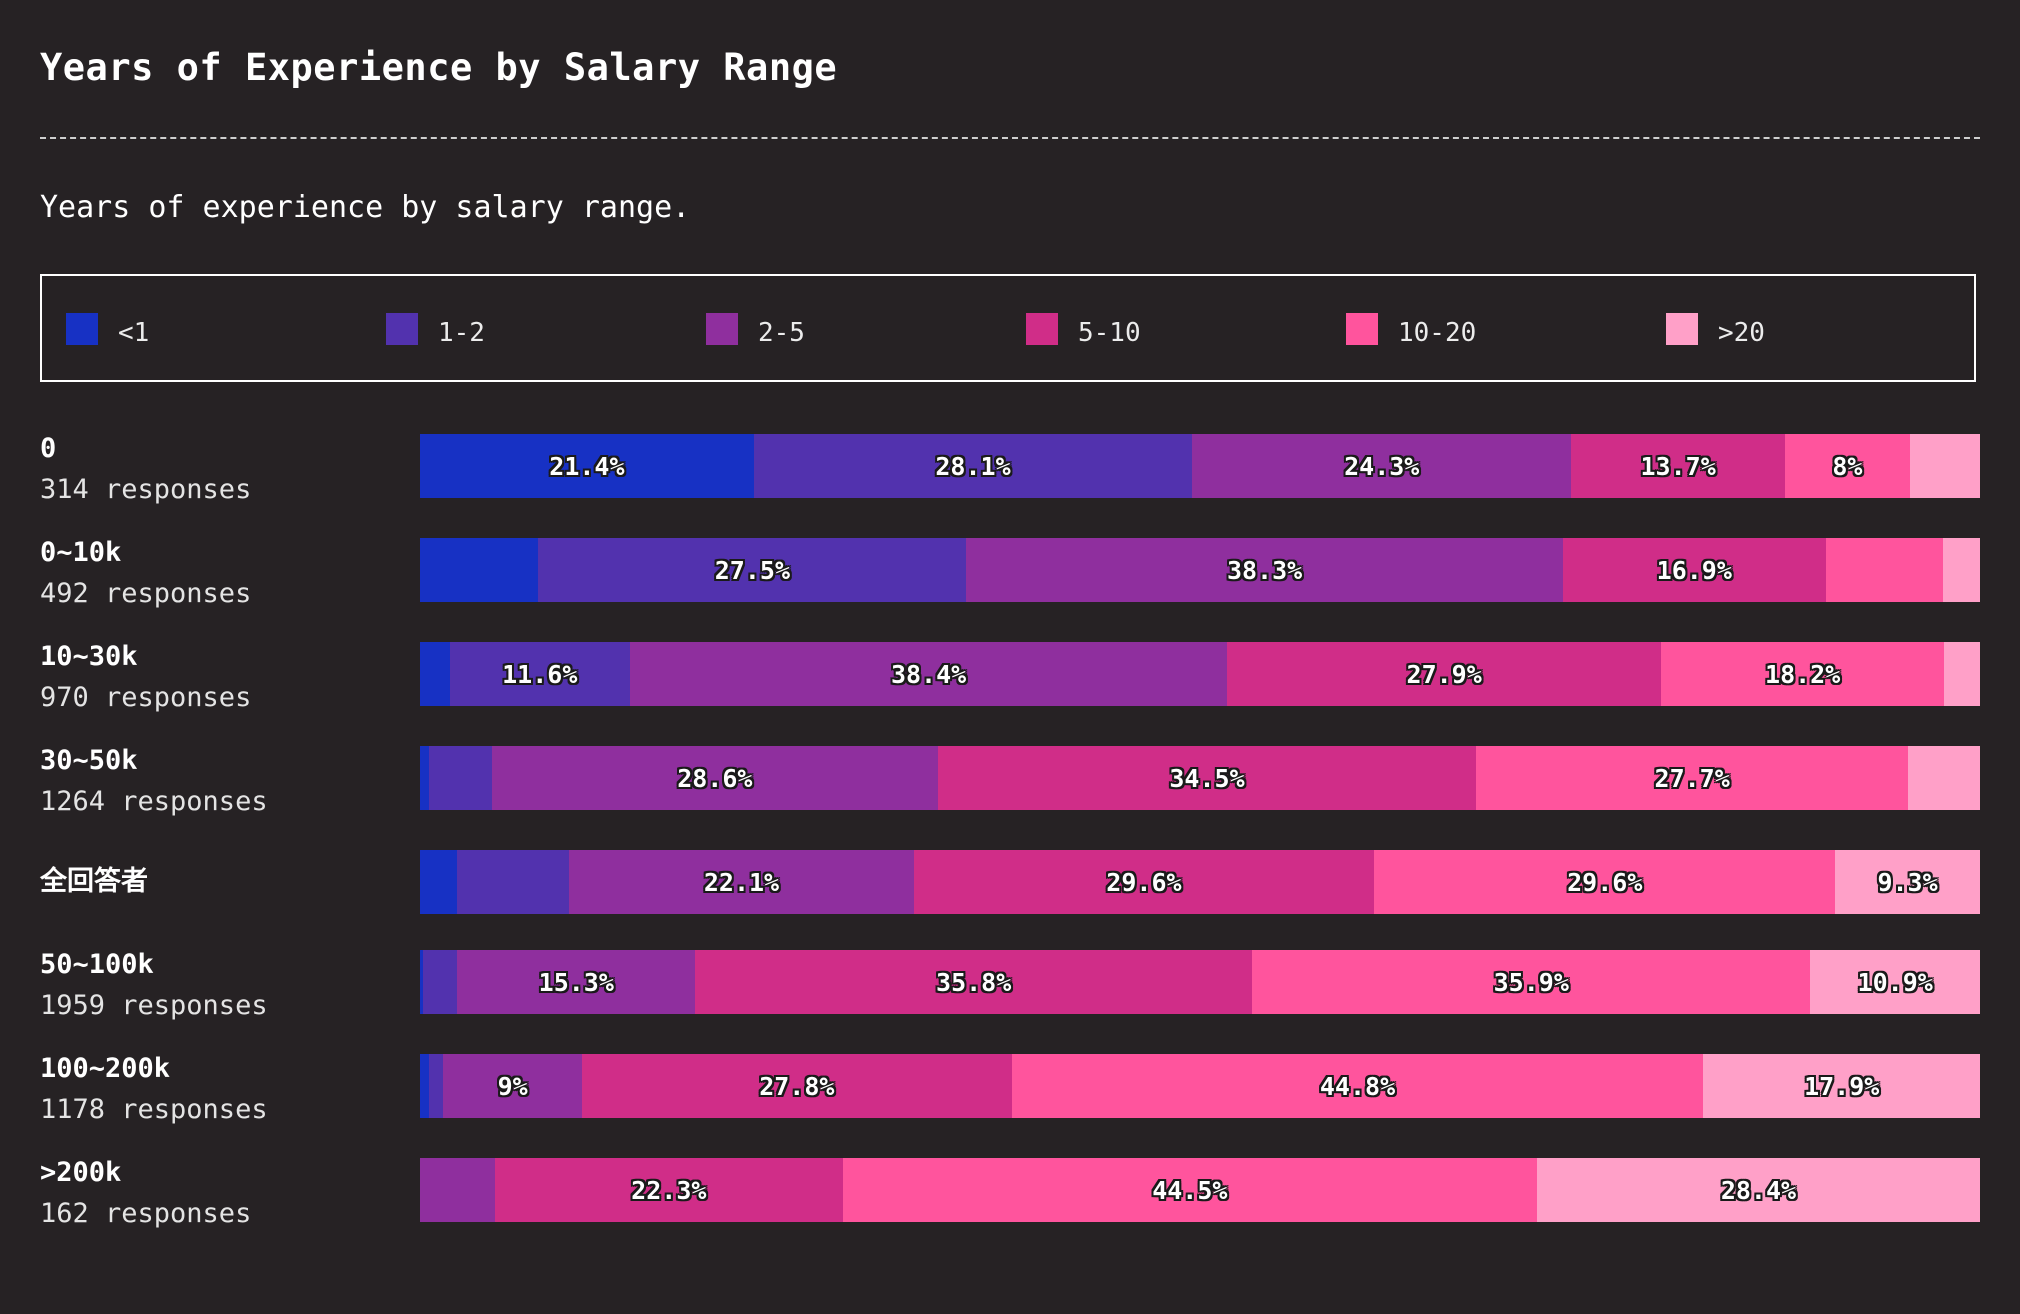  I want to click on bar-segment: 8%, so click(1847, 466).